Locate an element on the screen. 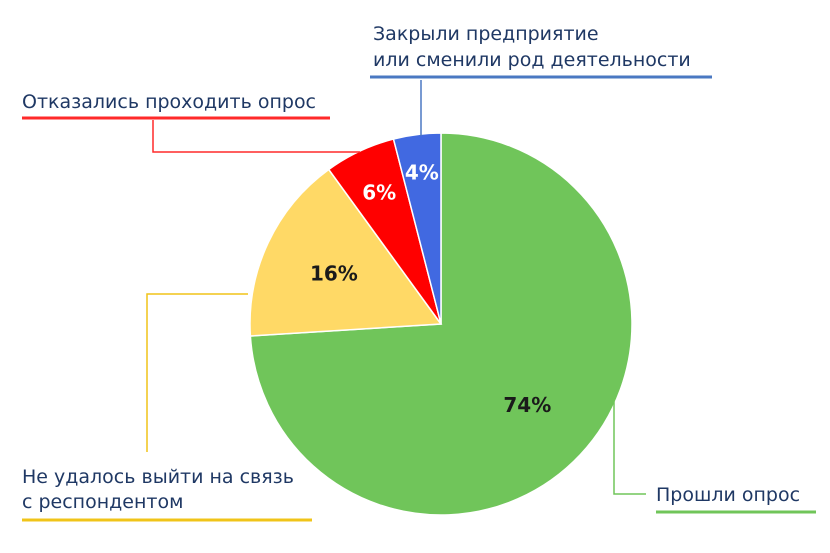  label-no-contact-line2: с респондентом is located at coordinates (102, 502).